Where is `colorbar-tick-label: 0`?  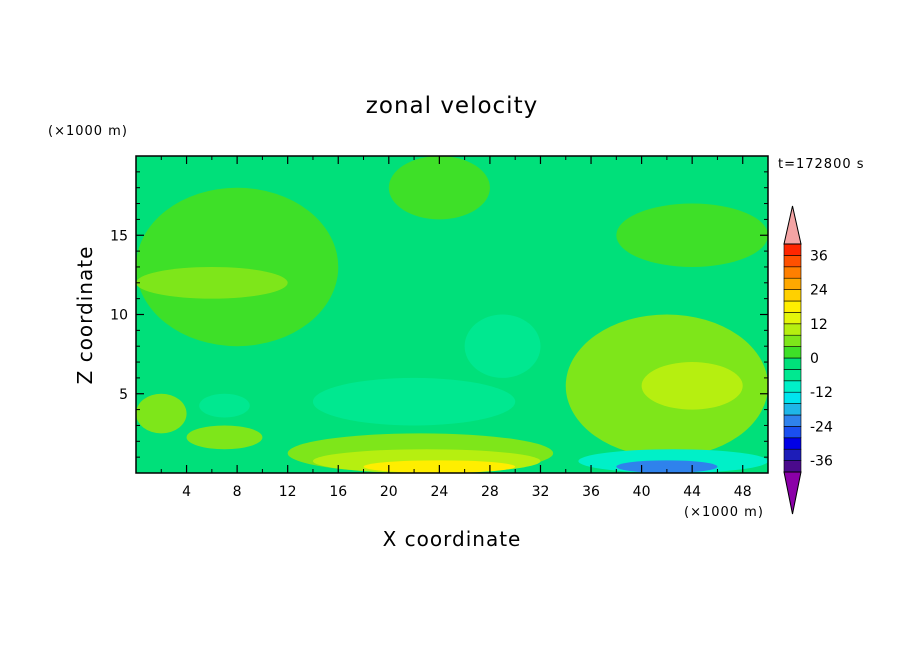
colorbar-tick-label: 0 is located at coordinates (814, 359).